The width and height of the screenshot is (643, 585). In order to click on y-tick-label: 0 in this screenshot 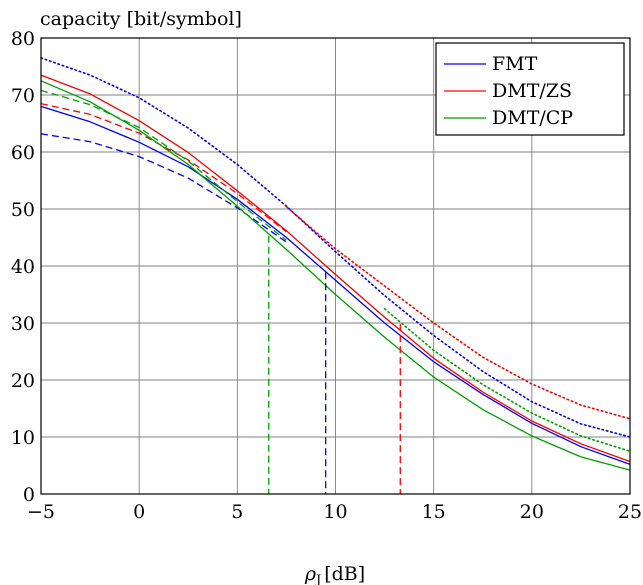, I will do `click(29, 495)`.